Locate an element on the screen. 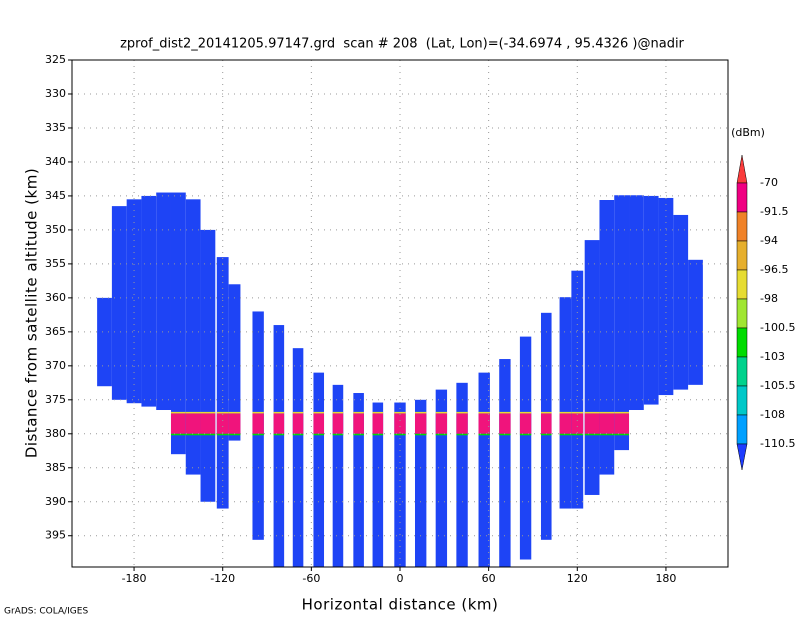  y-tick-label: 360 is located at coordinates (55, 297).